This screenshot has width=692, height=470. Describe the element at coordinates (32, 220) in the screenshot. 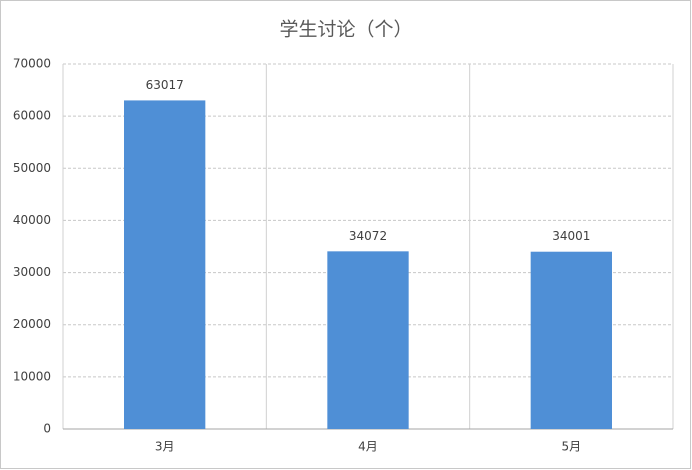

I see `y-tick-label: 40000` at that location.